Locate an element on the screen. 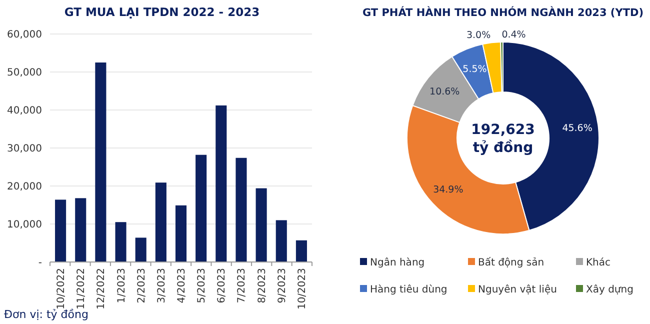  y-tick-label: 20,000 is located at coordinates (24, 187).